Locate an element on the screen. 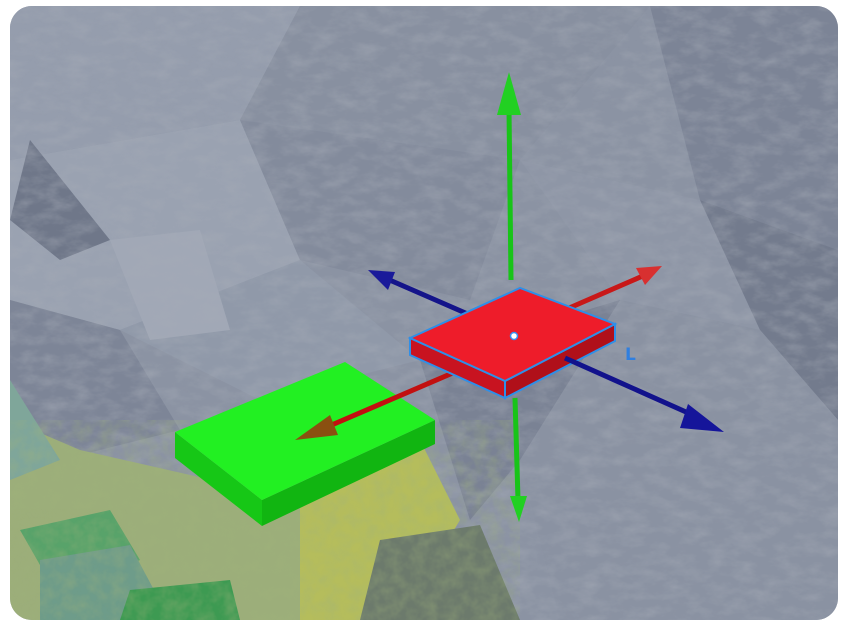  y-axis-handle-pos is located at coordinates (509, 93).